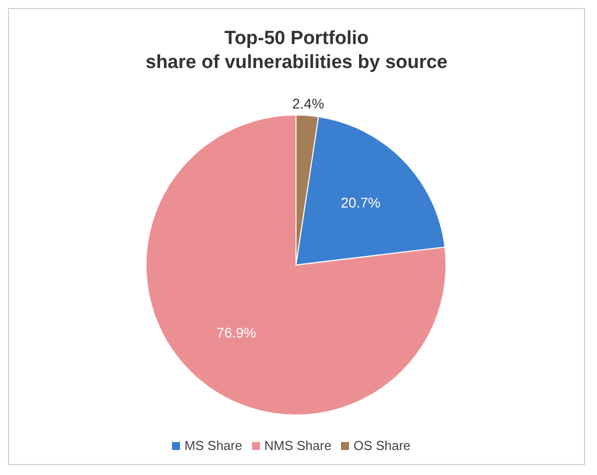 The width and height of the screenshot is (597, 475). Describe the element at coordinates (296, 63) in the screenshot. I see `chart-subtitle: share of vulnerabilities by source` at that location.